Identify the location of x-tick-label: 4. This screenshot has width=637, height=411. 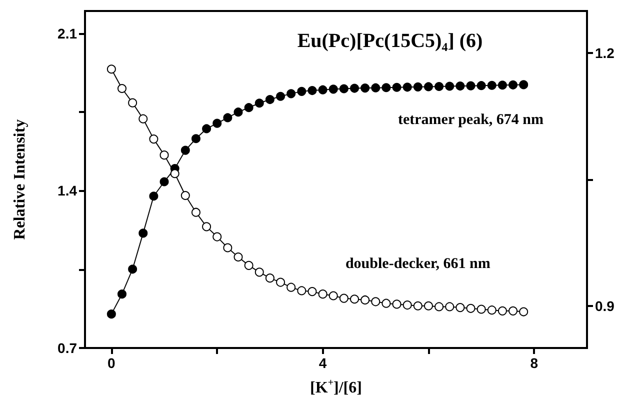
(322, 363).